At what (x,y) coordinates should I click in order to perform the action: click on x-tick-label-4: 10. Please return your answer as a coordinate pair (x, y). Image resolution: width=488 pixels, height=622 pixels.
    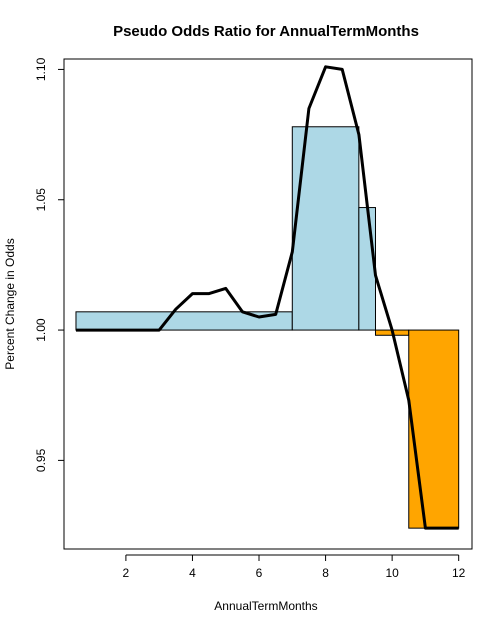
    Looking at the image, I should click on (392, 573).